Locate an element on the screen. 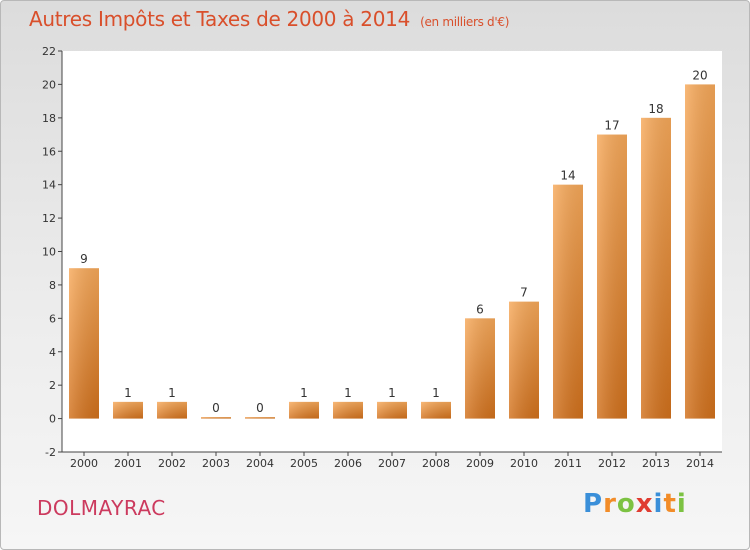 Image resolution: width=750 pixels, height=550 pixels. chart-unit-note: (en milliers d'€) is located at coordinates (465, 22).